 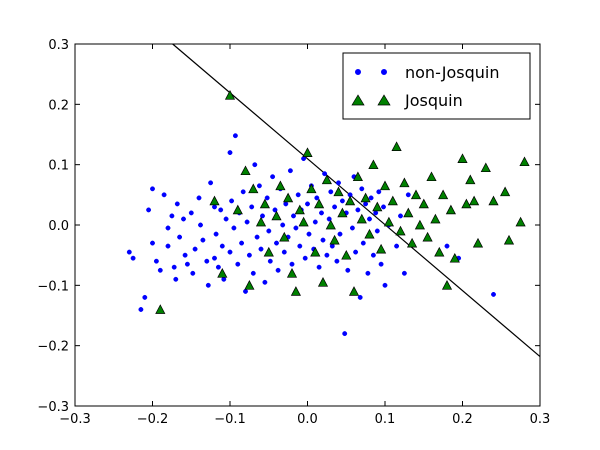 What do you see at coordinates (58, 105) in the screenshot?
I see `y-tick-label: 0.2` at bounding box center [58, 105].